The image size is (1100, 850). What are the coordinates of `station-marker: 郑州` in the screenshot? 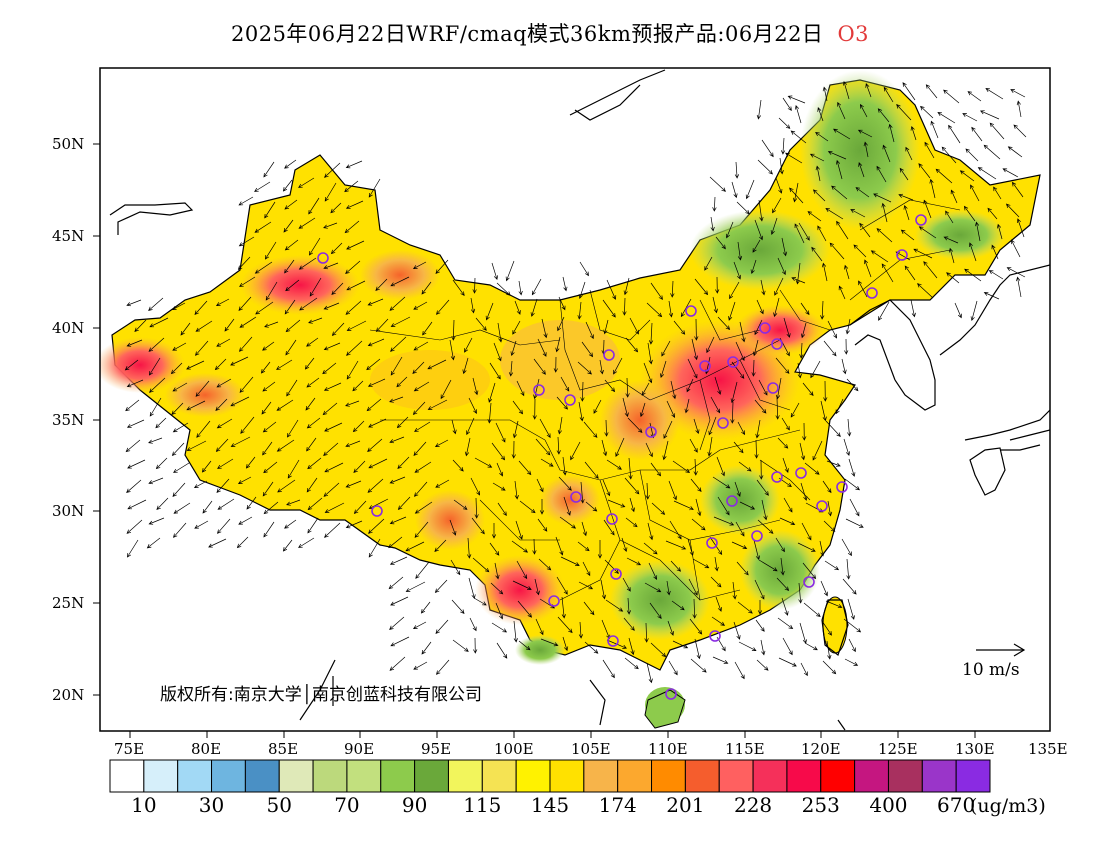 It's located at (723, 423).